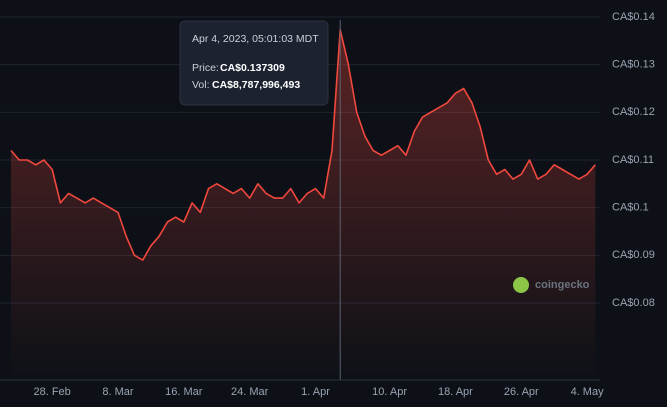 The image size is (667, 407). I want to click on y-tick-label: CA$0.09, so click(633, 255).